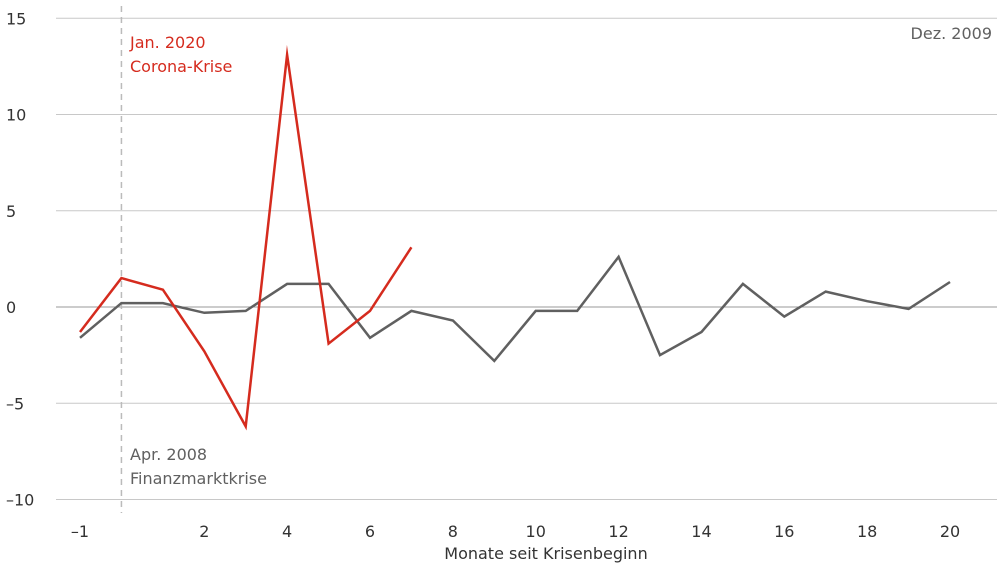  I want to click on x-tick-label: 6, so click(370, 531).